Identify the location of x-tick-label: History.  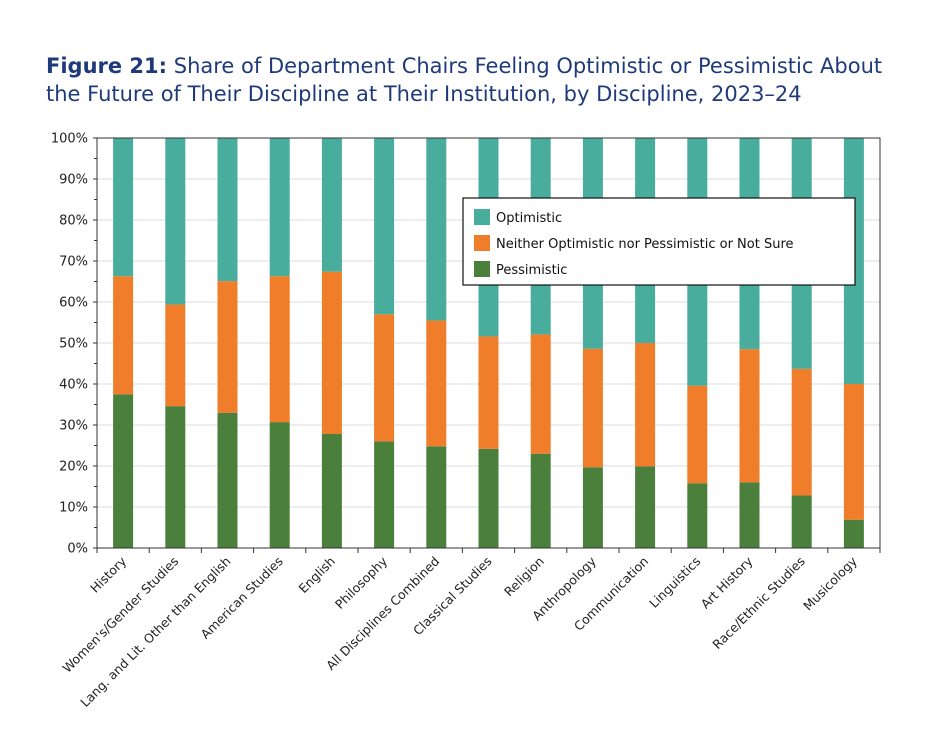
(108, 574).